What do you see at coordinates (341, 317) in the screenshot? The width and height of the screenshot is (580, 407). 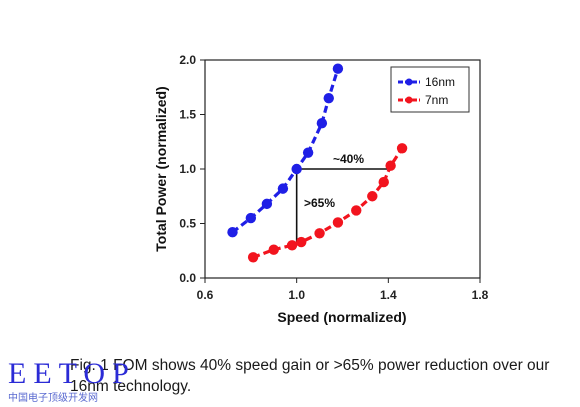 I see `x-axis-title: Speed (normalized)` at bounding box center [341, 317].